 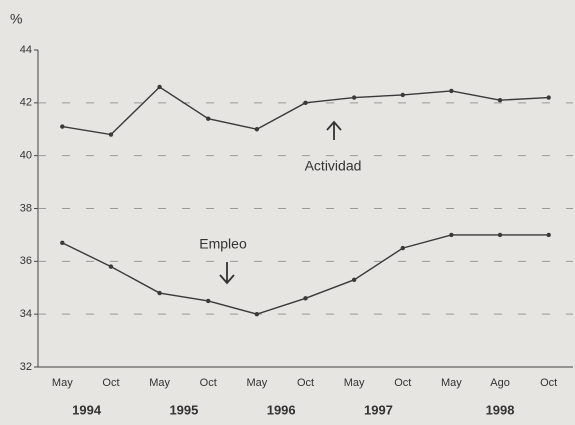 I want to click on series-label: Actividad, so click(x=333, y=166).